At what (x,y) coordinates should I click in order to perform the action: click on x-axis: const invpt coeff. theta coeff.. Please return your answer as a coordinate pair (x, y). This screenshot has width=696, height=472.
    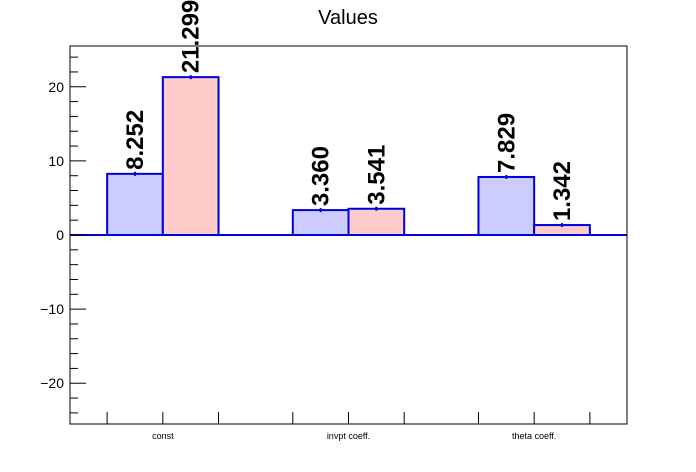
    Looking at the image, I should click on (348, 426).